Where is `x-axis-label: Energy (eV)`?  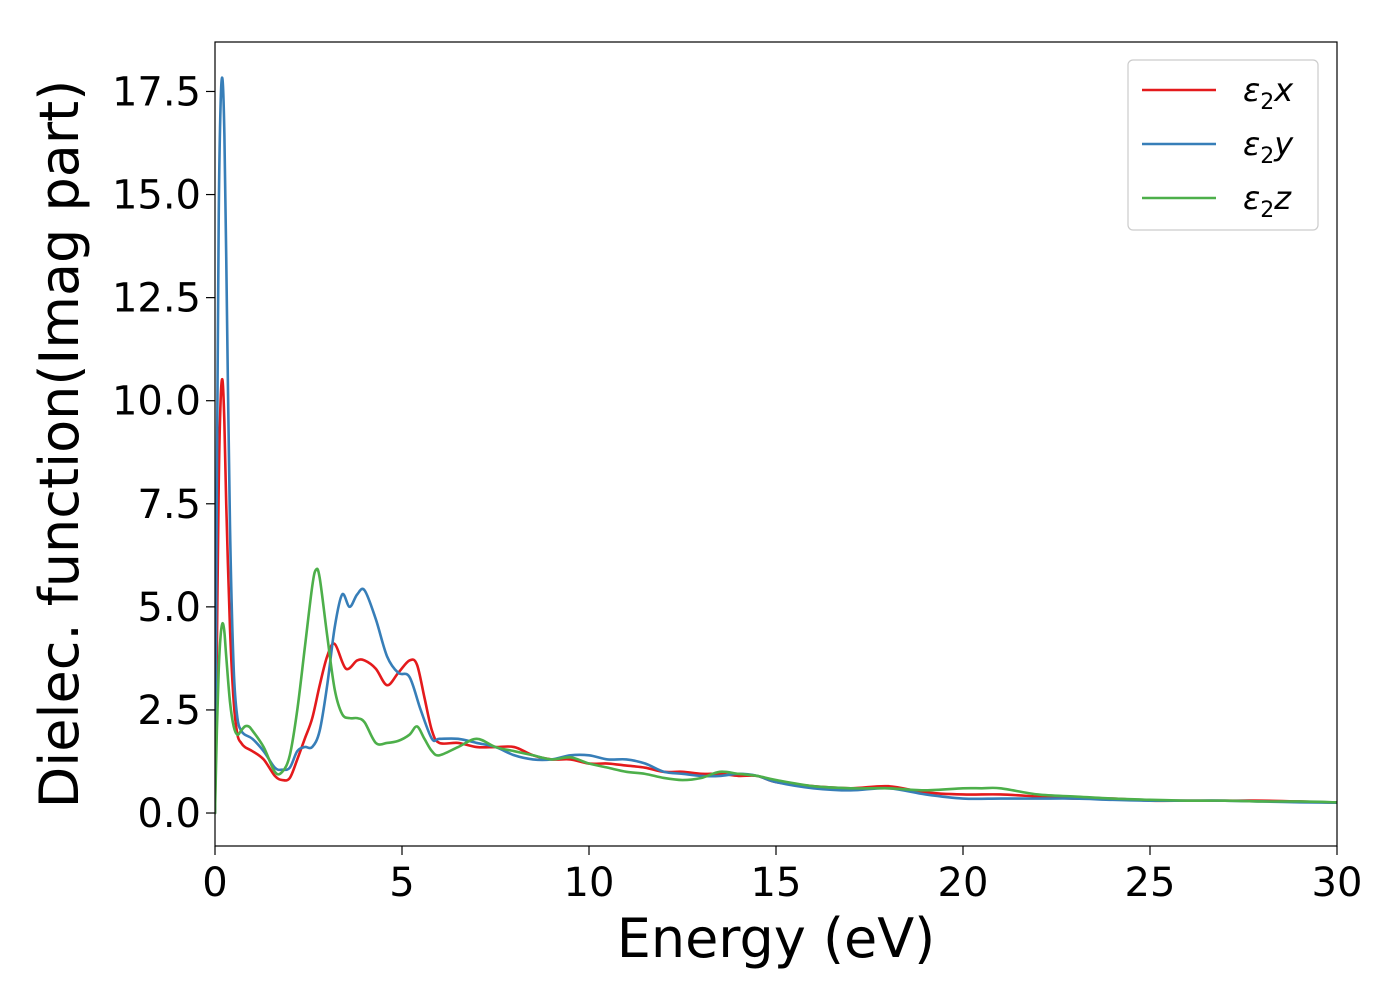
x-axis-label: Energy (eV) is located at coordinates (776, 938).